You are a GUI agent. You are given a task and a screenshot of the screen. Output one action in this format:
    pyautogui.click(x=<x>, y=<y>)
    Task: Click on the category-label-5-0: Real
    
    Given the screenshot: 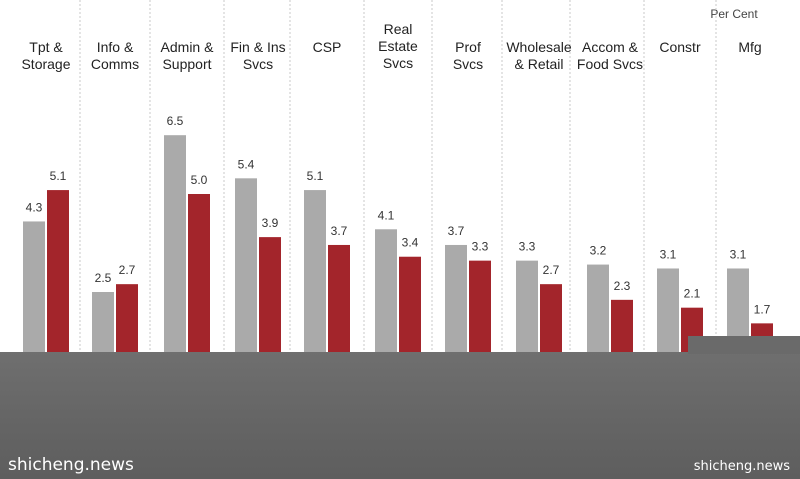 What is the action you would take?
    pyautogui.click(x=398, y=29)
    